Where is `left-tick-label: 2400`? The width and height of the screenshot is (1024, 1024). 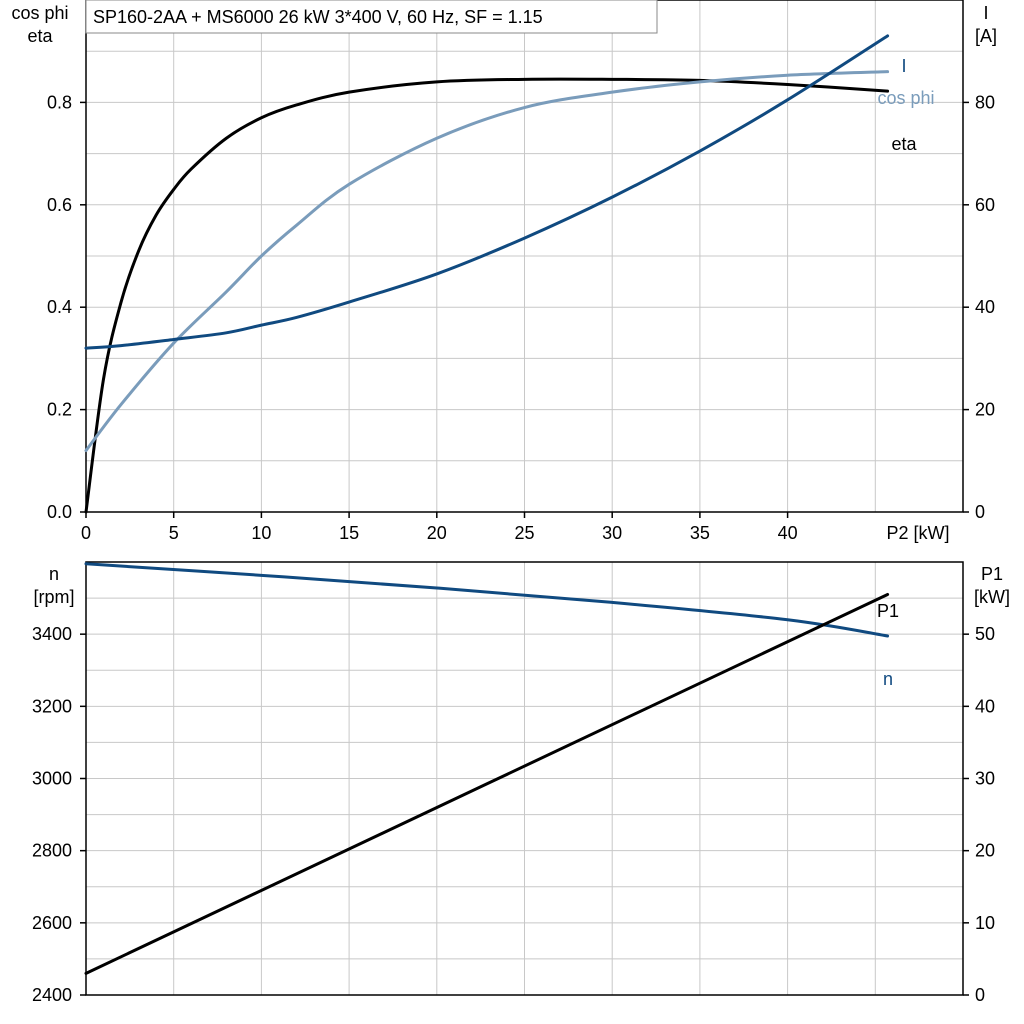
left-tick-label: 2400 is located at coordinates (52, 995).